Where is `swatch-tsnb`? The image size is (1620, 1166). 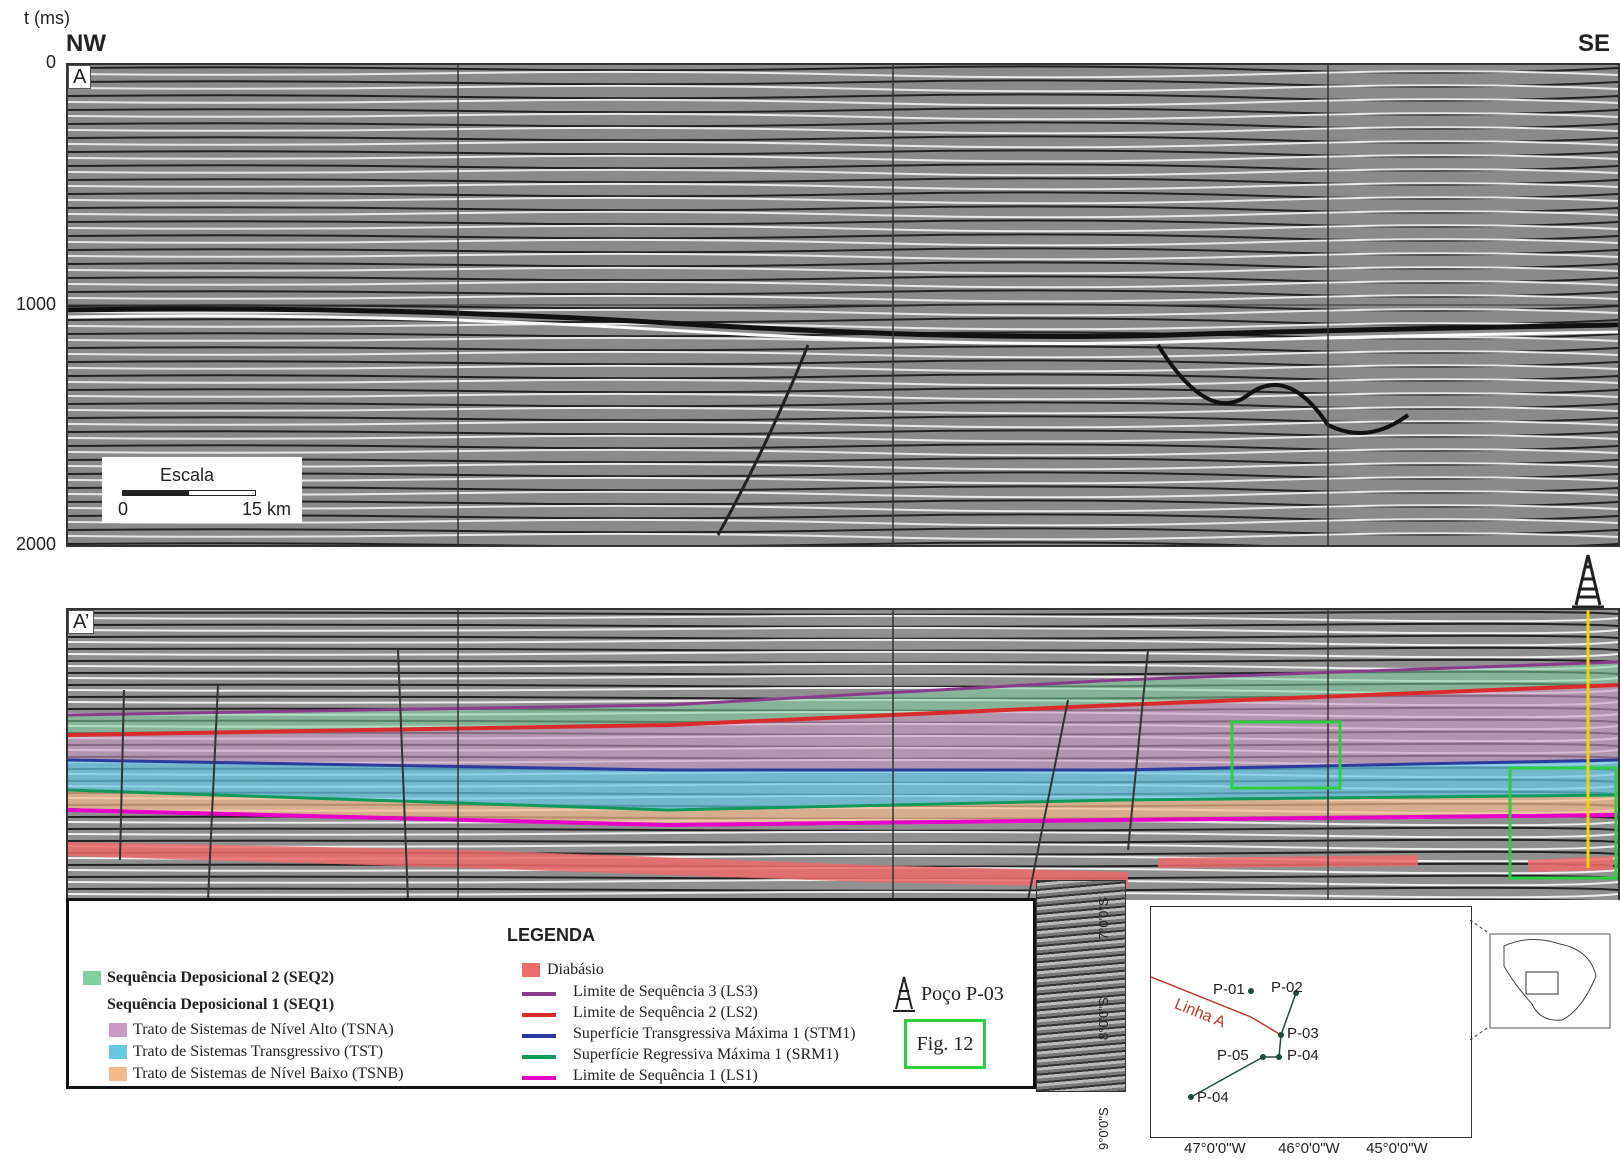 swatch-tsnb is located at coordinates (118, 1074).